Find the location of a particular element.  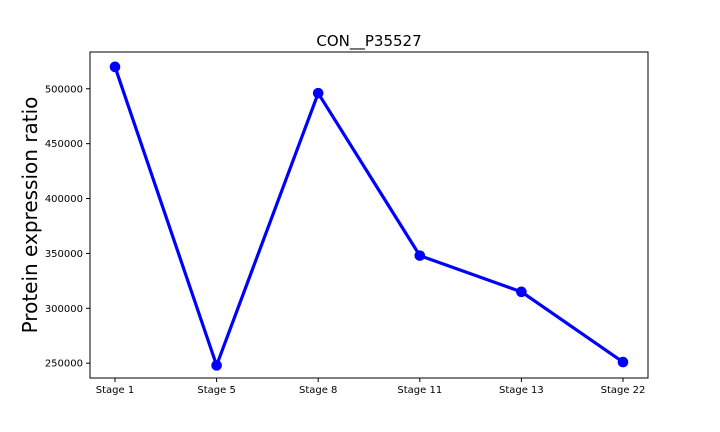

y-tick-label: 450000 is located at coordinates (64, 144).